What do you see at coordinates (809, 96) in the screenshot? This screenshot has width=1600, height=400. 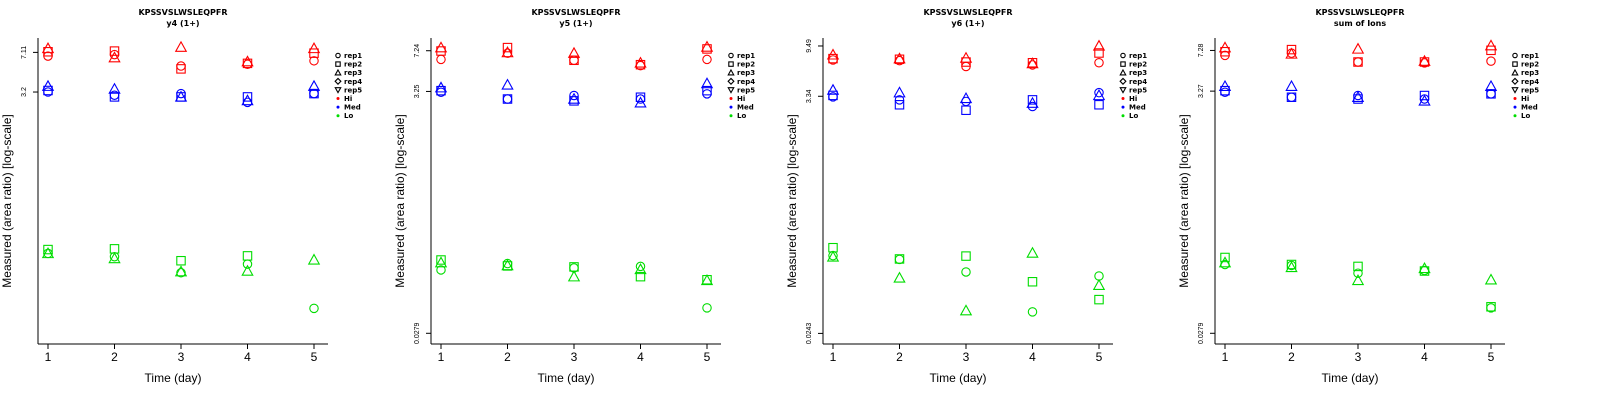 I see `y-tick-label: 3.34` at bounding box center [809, 96].